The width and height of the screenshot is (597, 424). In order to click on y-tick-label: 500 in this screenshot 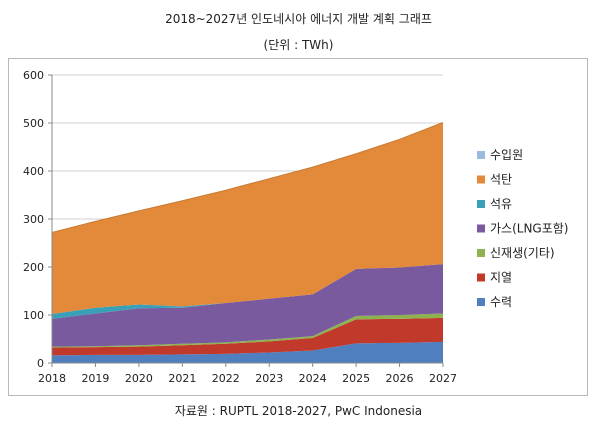, I will do `click(33, 123)`.